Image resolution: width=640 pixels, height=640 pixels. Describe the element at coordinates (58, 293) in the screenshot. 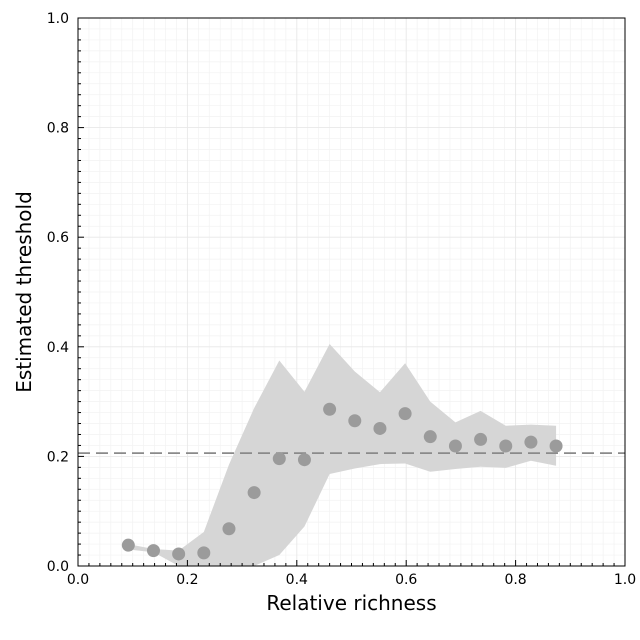

I see `y-tick-labels: 0.0 0.2 0.4 0.6 0.8 1.0` at that location.